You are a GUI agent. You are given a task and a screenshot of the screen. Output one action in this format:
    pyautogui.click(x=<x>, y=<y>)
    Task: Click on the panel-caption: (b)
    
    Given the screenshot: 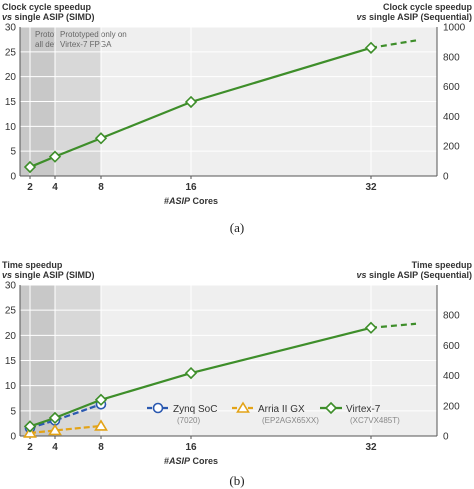 What is the action you would take?
    pyautogui.click(x=236, y=480)
    